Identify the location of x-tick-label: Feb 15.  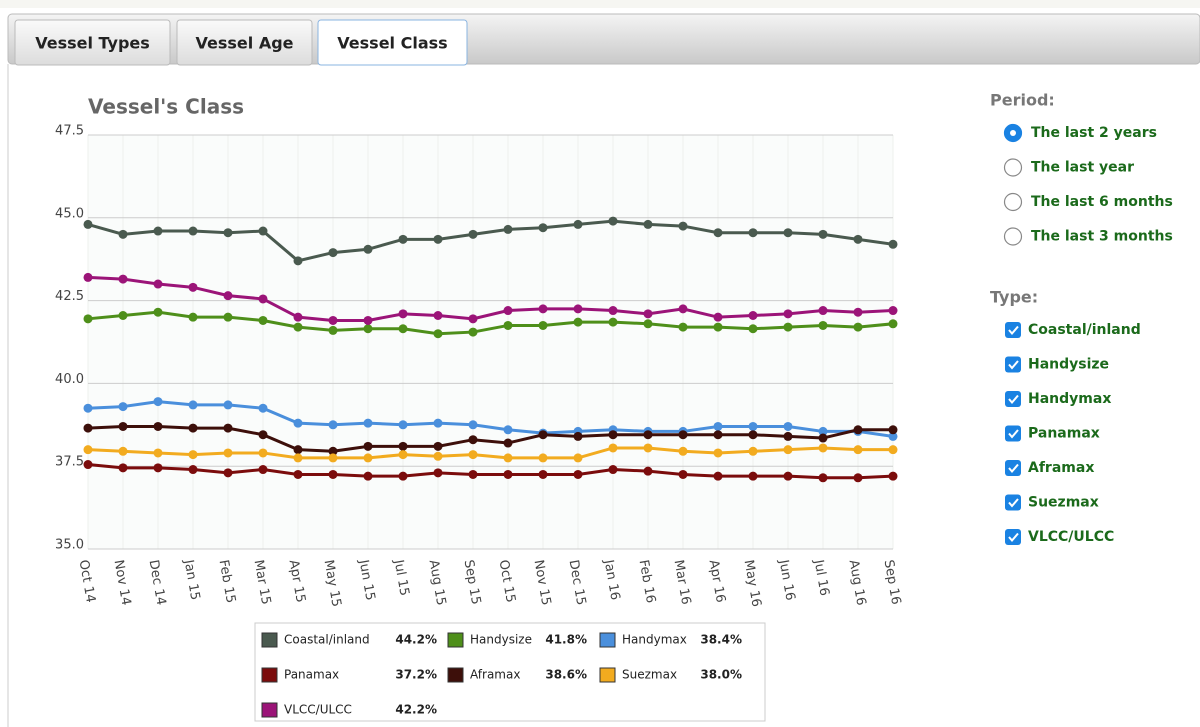
(227, 582).